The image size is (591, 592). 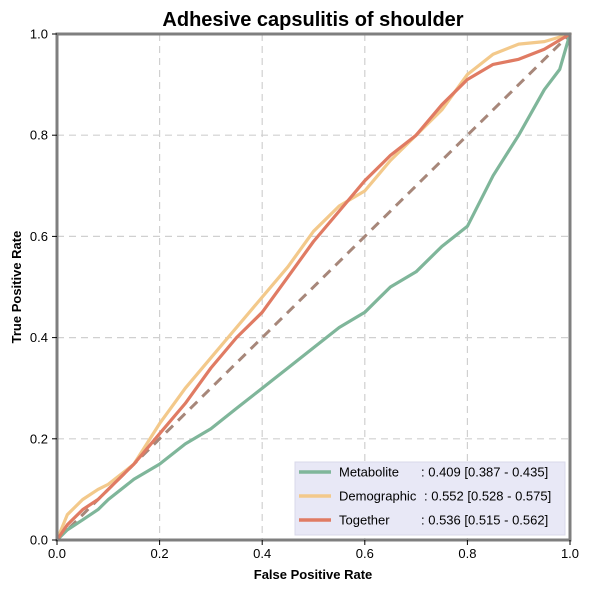 I want to click on x-tick-label: 0.6, so click(x=365, y=553).